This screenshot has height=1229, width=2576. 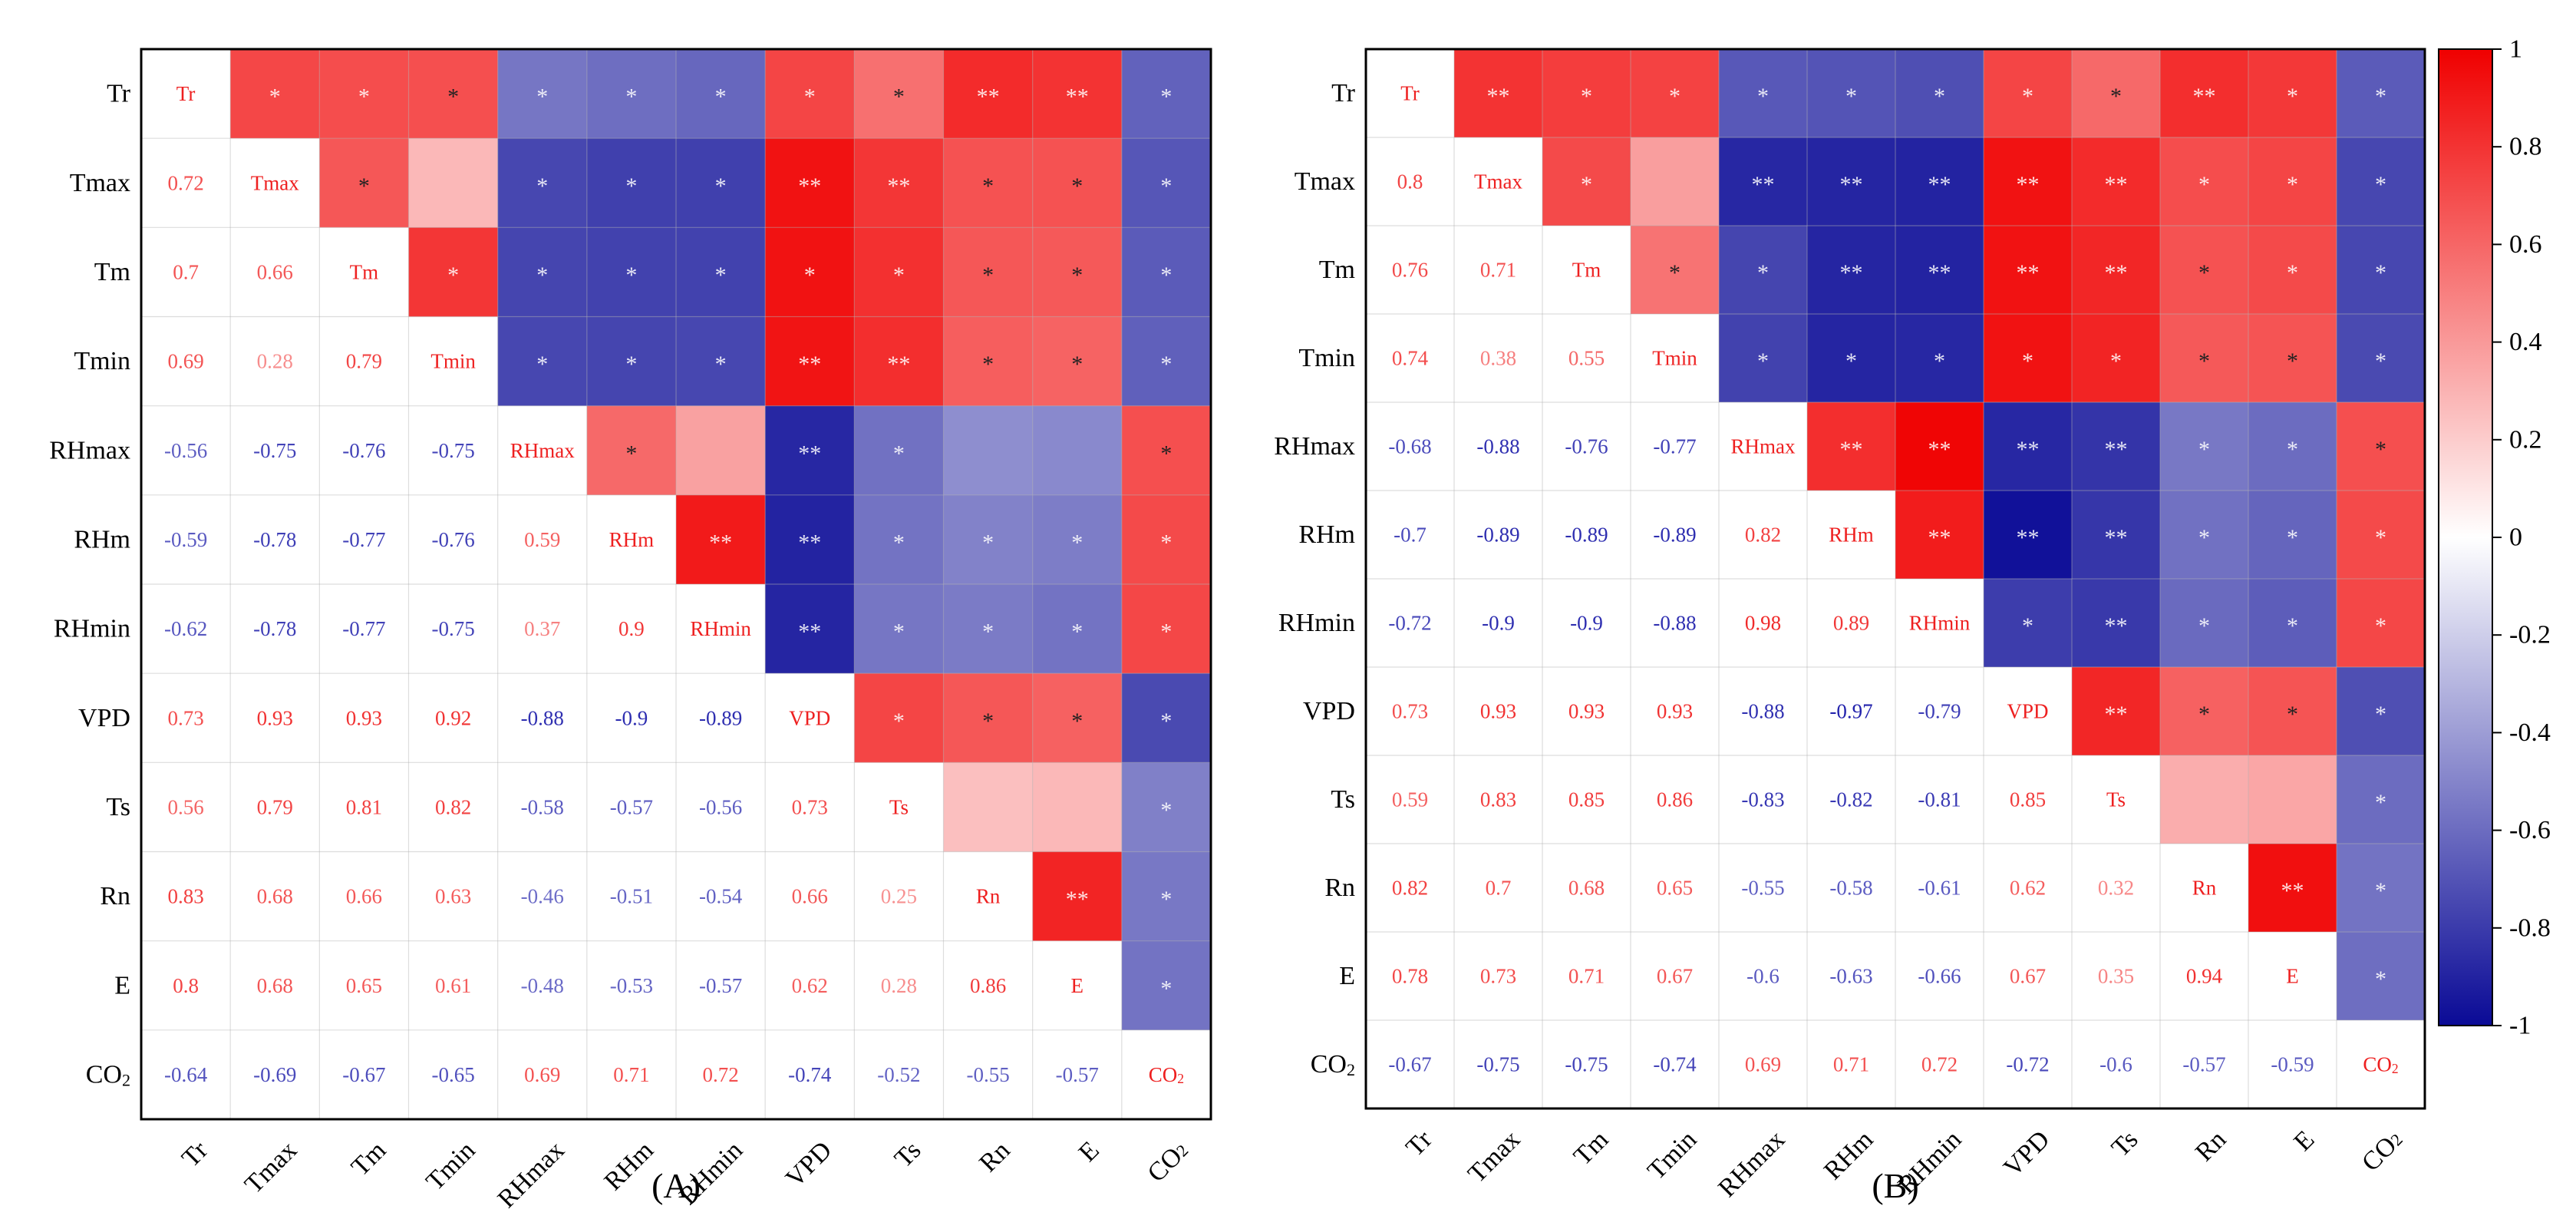 I want to click on y-tick-label: RHmax, so click(x=1314, y=447).